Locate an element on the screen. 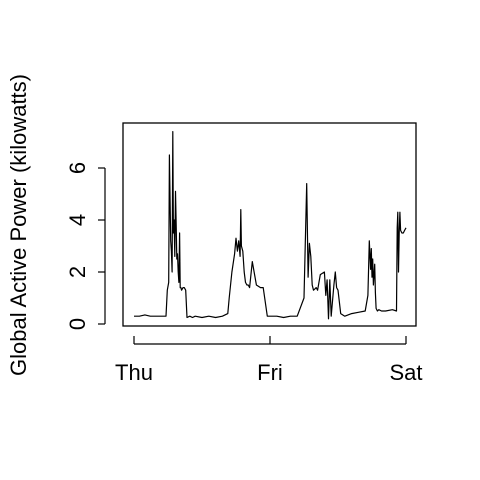 The width and height of the screenshot is (480, 480). y-axis-title-group: Global Active Power (kilowatts) is located at coordinates (18, 225).